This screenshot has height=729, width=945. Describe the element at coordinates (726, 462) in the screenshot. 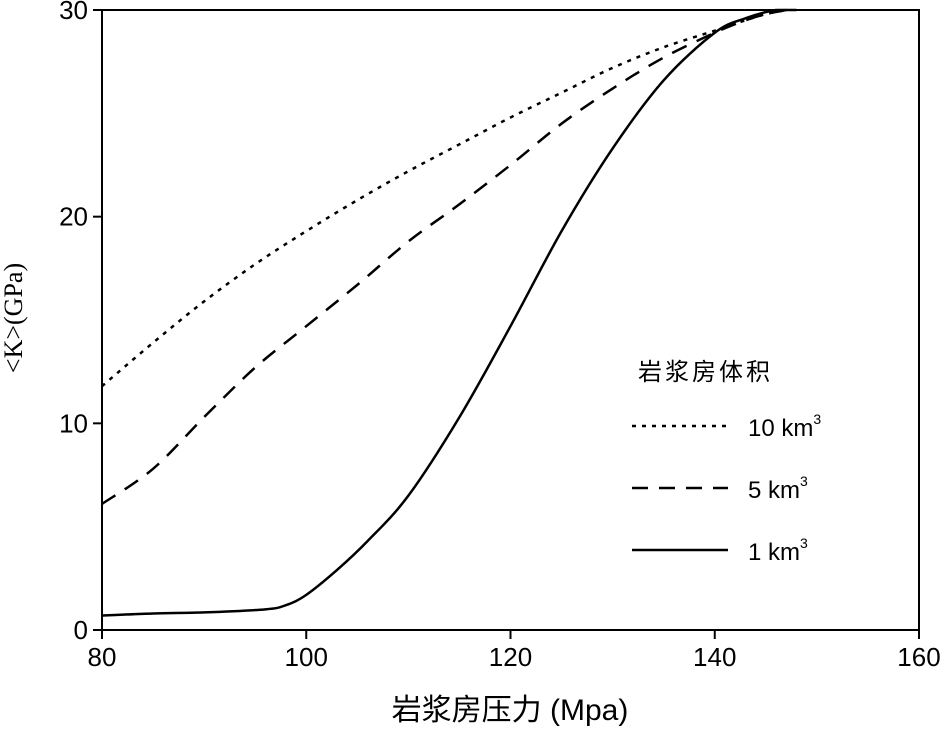

I see `legend: 岩浆房体积 10 km3 5 km3 1 km3` at that location.